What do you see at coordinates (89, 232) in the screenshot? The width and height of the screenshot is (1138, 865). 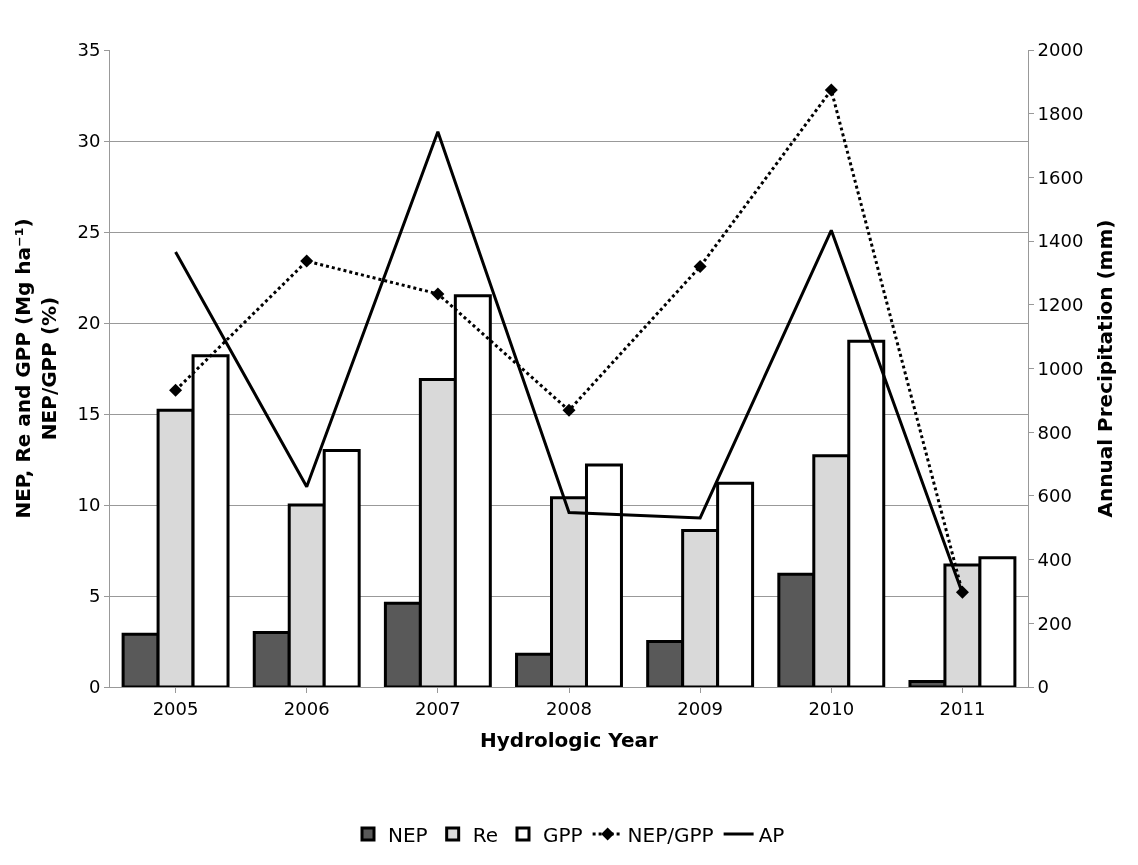 I see `y-tick-label: 25` at bounding box center [89, 232].